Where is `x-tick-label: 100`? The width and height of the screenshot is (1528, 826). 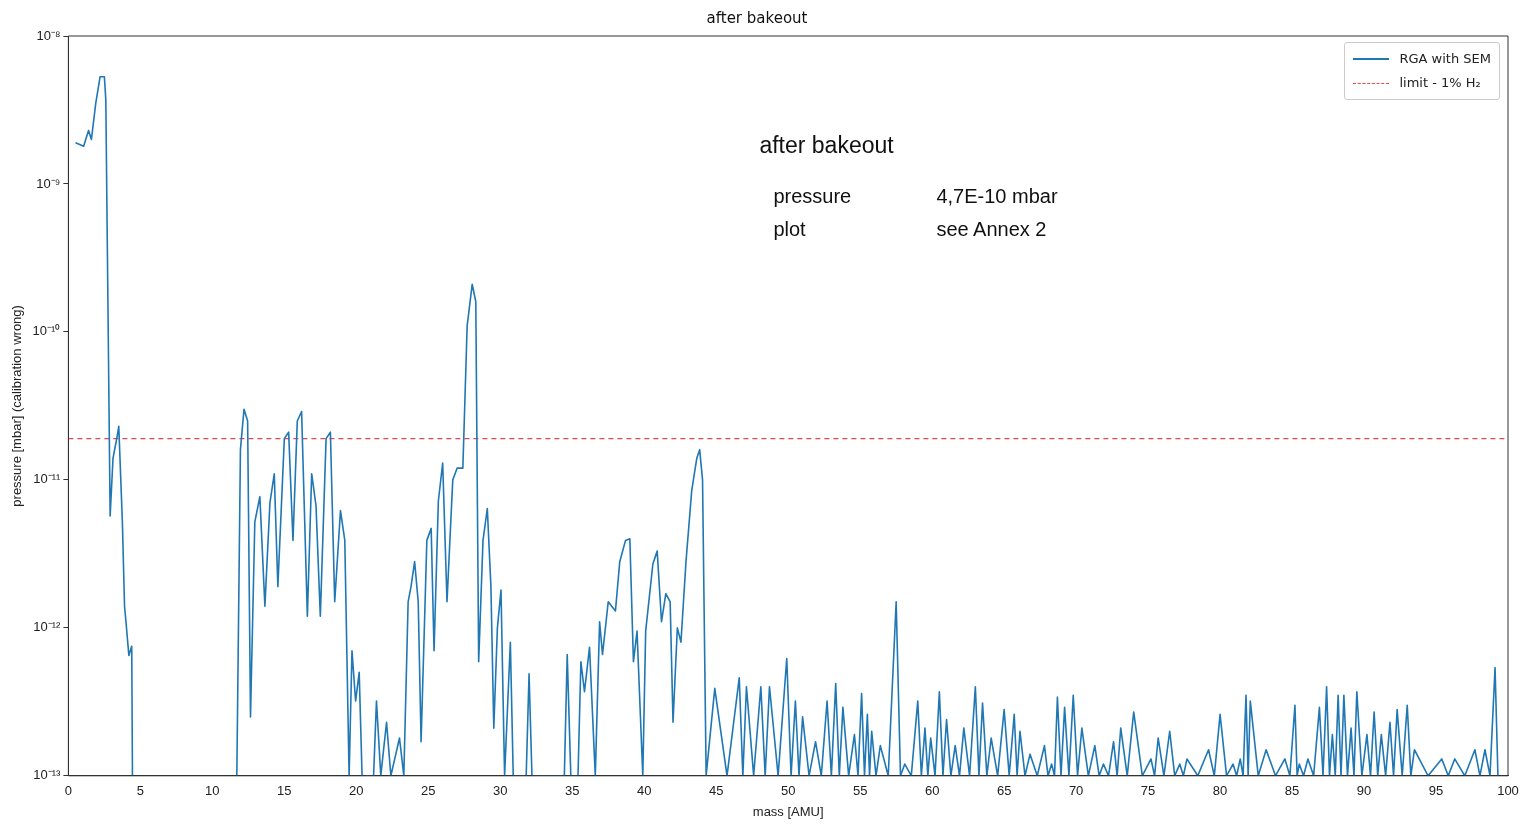
x-tick-label: 100 is located at coordinates (1508, 791).